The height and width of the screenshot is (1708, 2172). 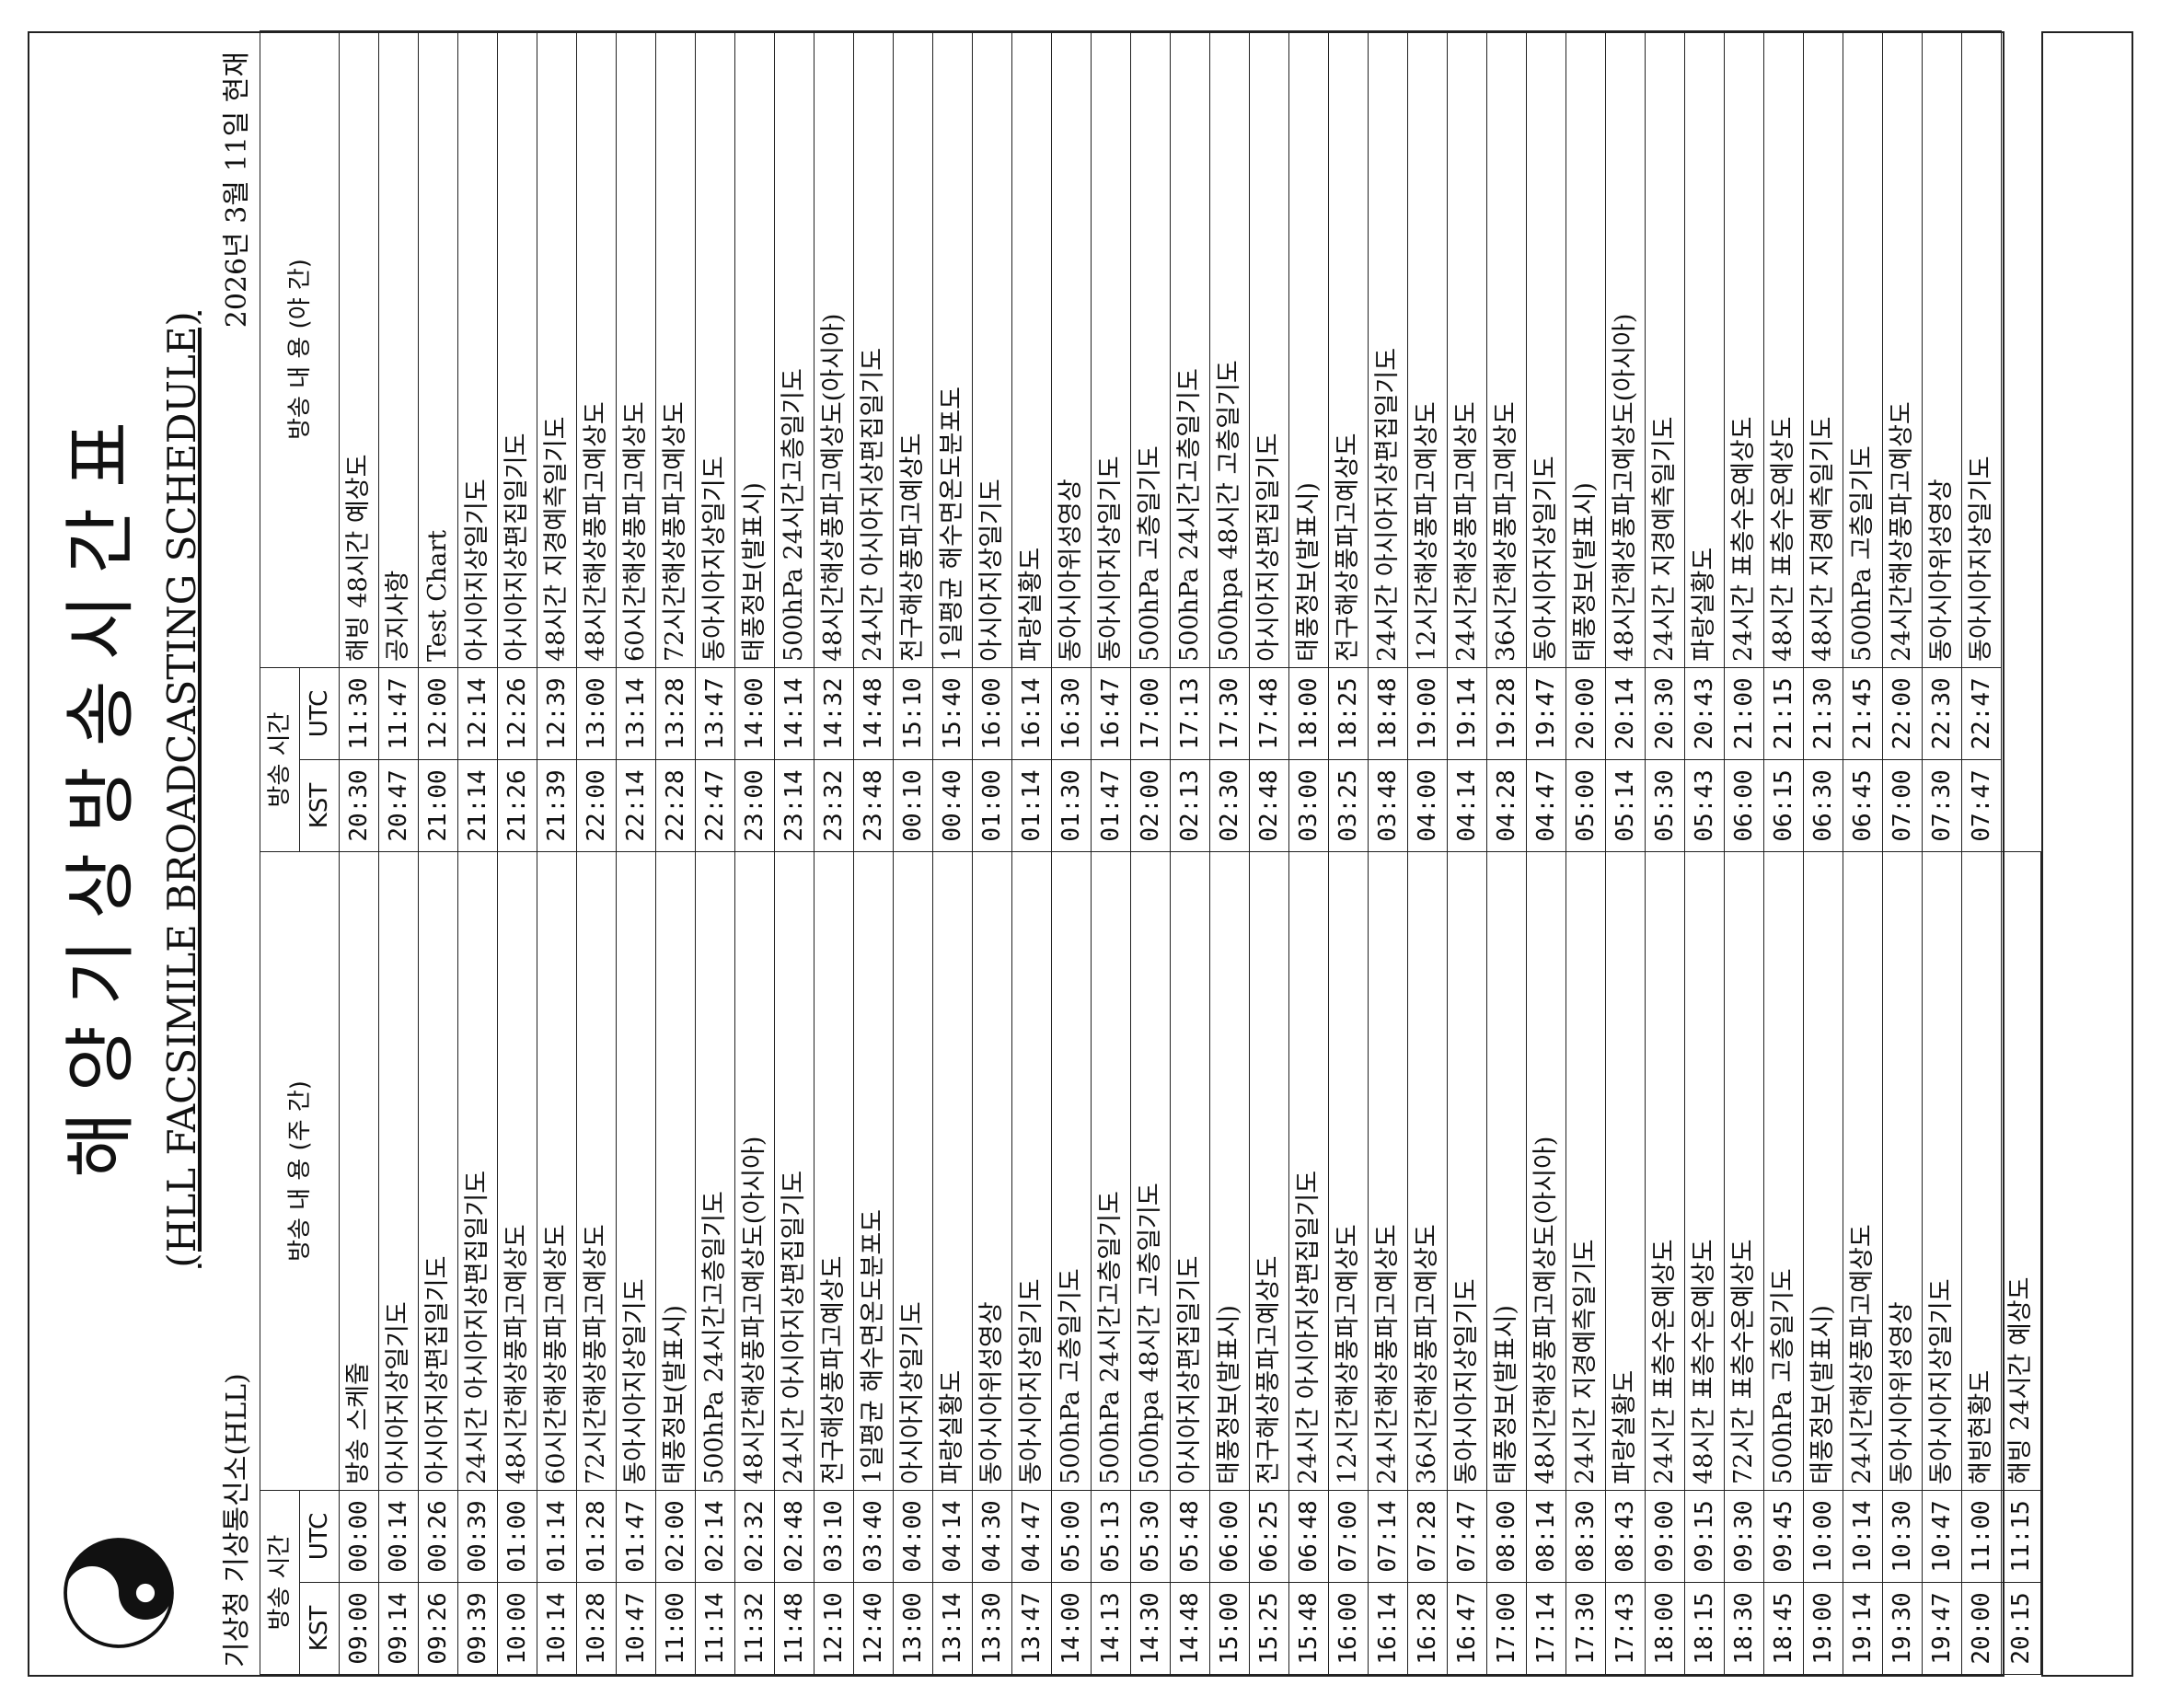 What do you see at coordinates (1546, 441) in the screenshot?
I see `night-table-row: 04:47 19:47 동아시아지상일기도` at bounding box center [1546, 441].